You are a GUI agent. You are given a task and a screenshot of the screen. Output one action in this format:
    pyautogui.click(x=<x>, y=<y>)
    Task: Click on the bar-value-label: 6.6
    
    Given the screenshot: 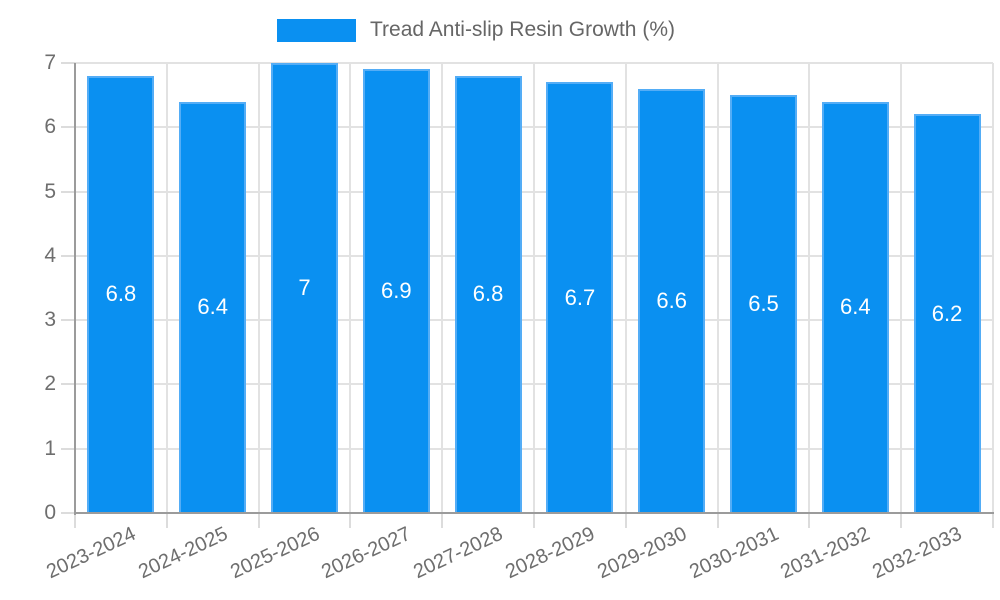 What is the action you would take?
    pyautogui.click(x=671, y=300)
    